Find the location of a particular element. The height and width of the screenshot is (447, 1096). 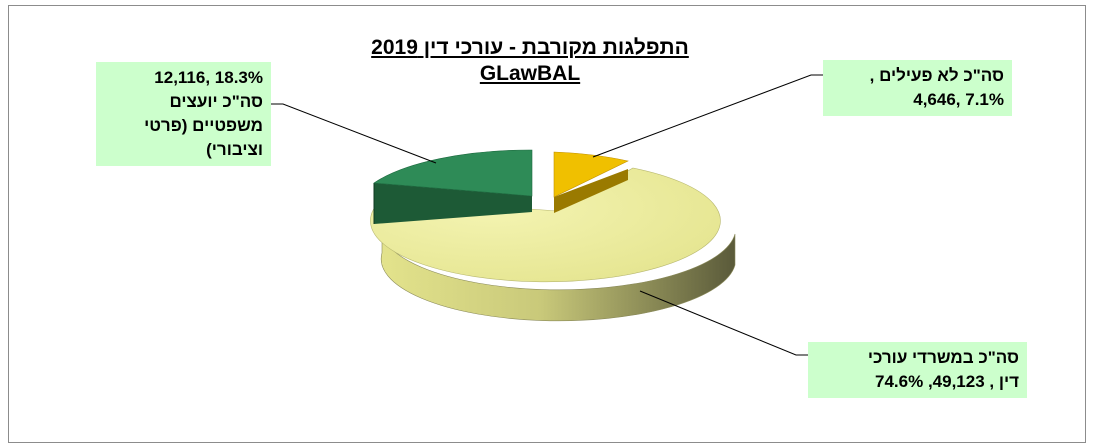

chart-subtitle: GLawBAL is located at coordinates (530, 73).